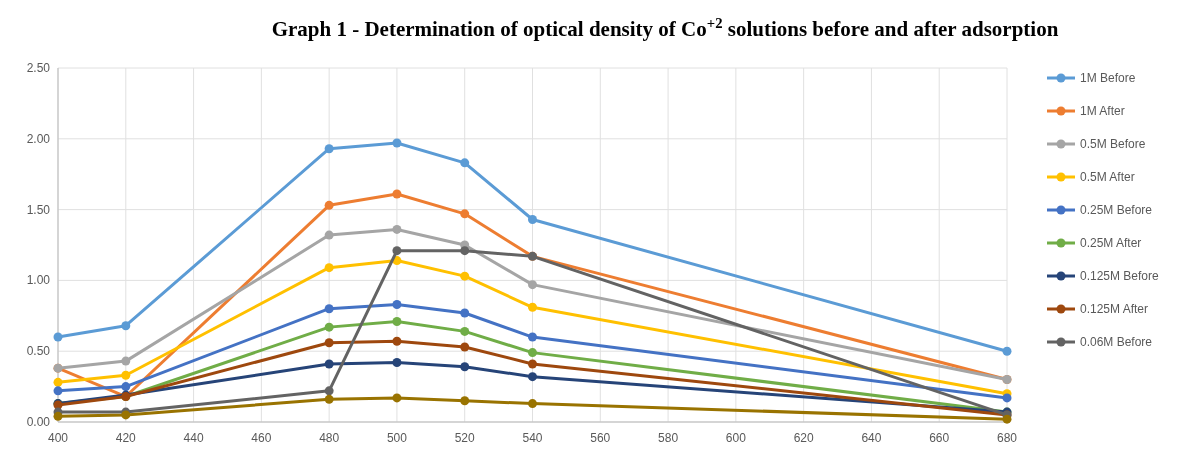 Image resolution: width=1200 pixels, height=470 pixels. What do you see at coordinates (736, 438) in the screenshot?
I see `x-tick-label: 600` at bounding box center [736, 438].